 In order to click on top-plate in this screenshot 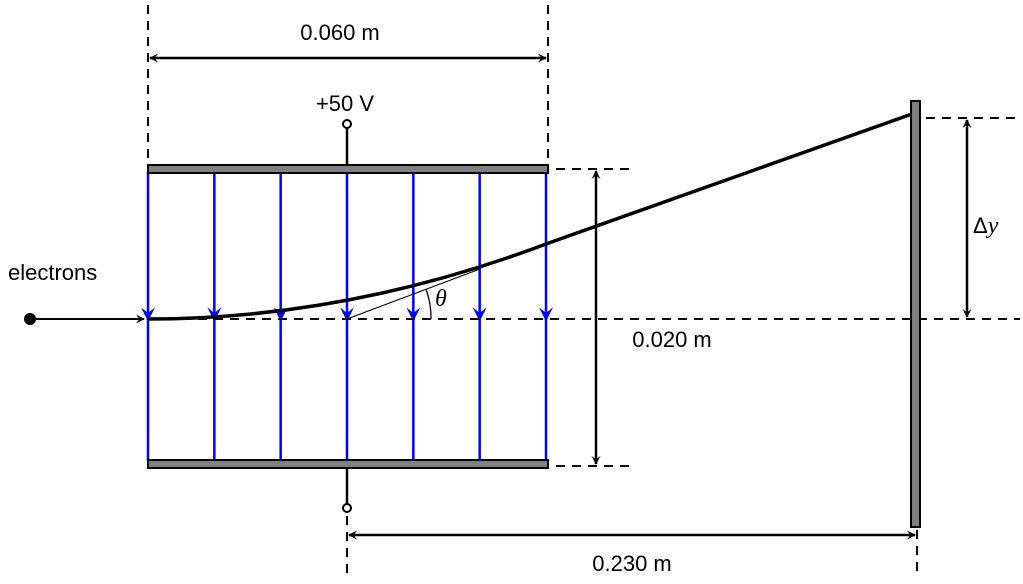, I will do `click(348, 169)`.